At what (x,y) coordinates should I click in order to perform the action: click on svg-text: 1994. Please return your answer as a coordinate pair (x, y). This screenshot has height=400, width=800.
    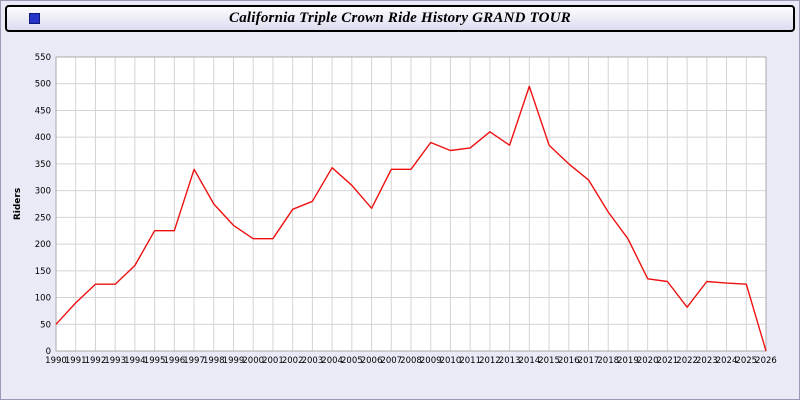
    Looking at the image, I should click on (135, 361).